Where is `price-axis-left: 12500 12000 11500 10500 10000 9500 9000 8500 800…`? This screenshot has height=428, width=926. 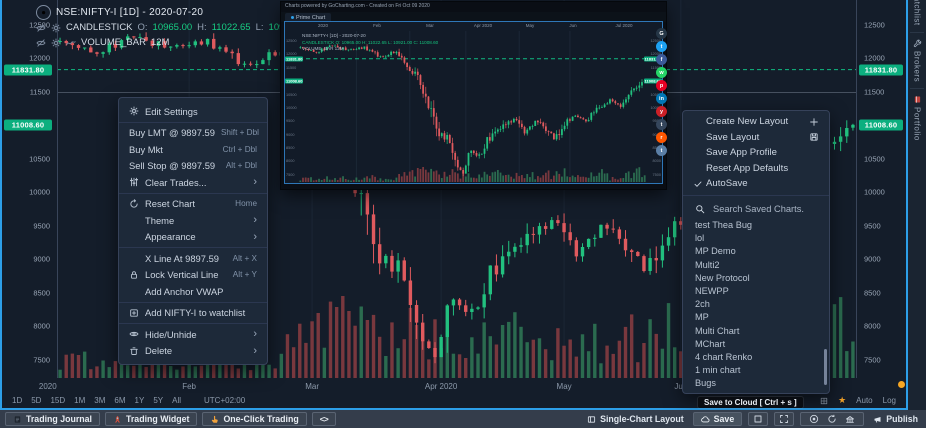 price-axis-left: 12500 12000 11500 10500 10000 9500 9000 8500 800… is located at coordinates (30, 189).